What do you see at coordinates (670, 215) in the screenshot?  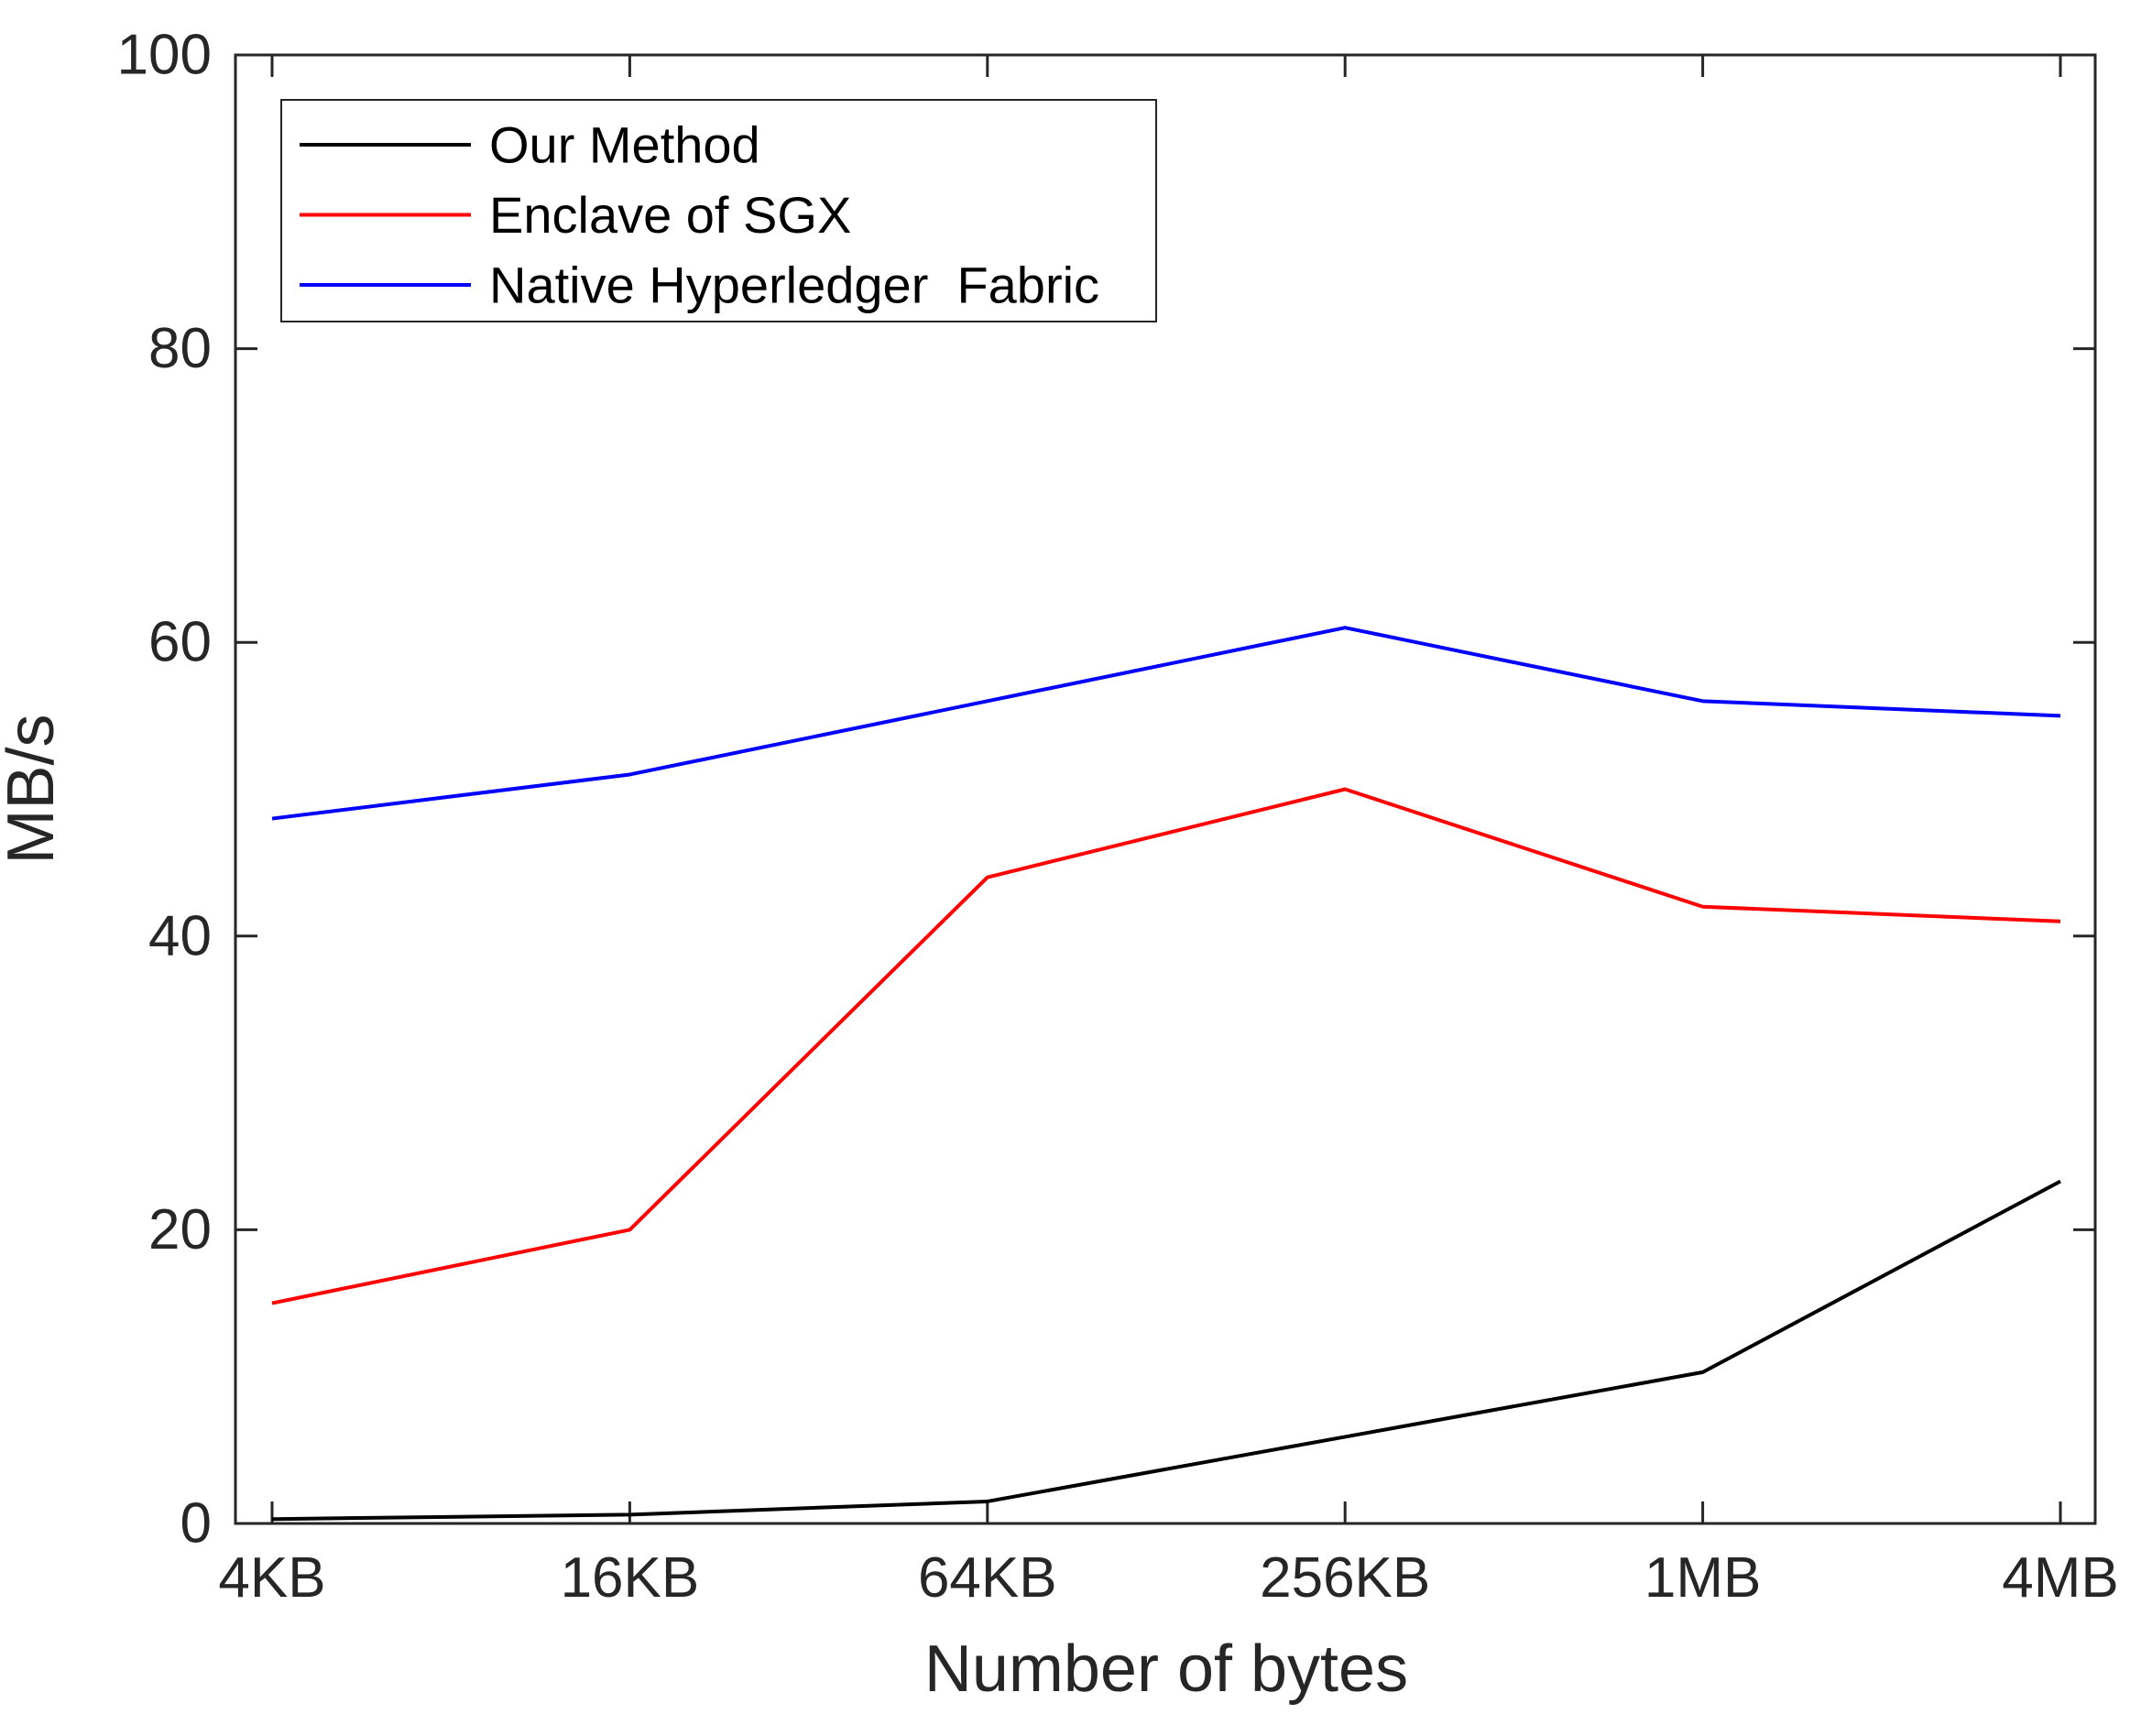 I see `legend-label: Enclave of SGX` at bounding box center [670, 215].